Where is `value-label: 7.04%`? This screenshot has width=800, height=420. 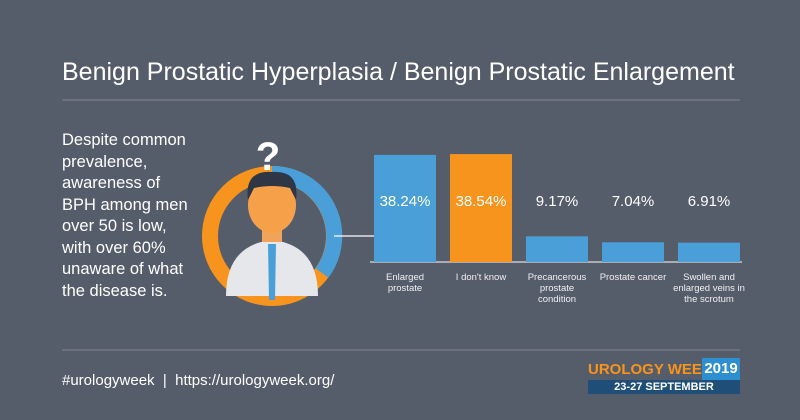 value-label: 7.04% is located at coordinates (633, 201).